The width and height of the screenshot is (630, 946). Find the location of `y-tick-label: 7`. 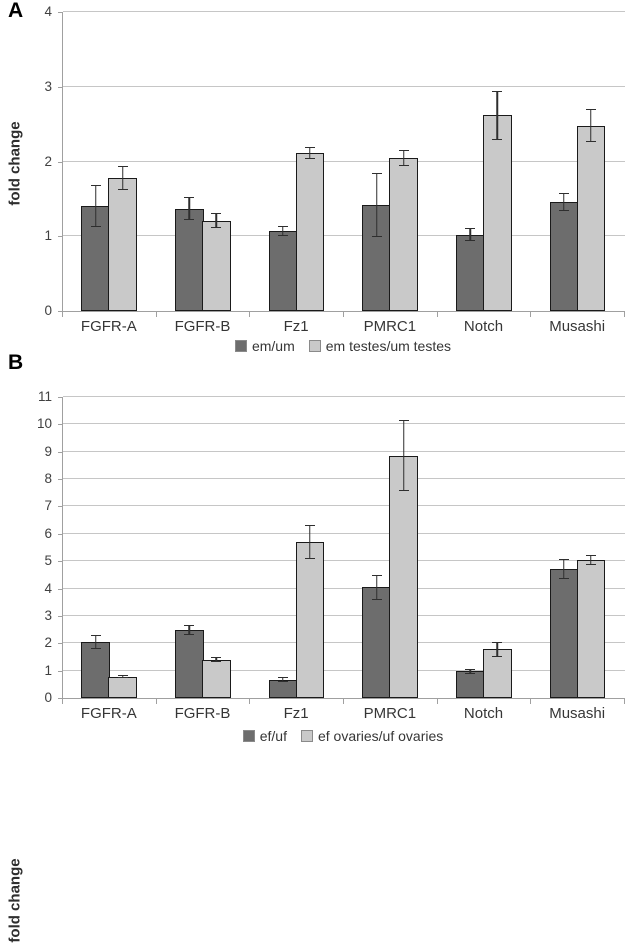

y-tick-label: 7 is located at coordinates (48, 506).